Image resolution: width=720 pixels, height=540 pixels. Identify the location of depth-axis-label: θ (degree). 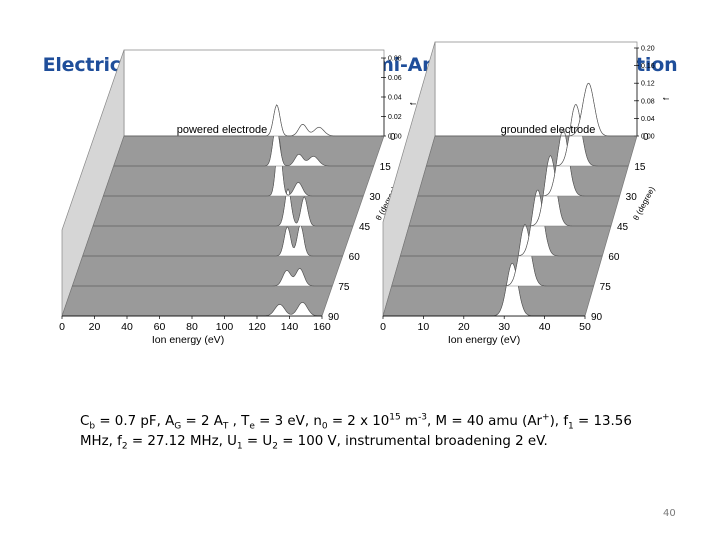
(643, 203).